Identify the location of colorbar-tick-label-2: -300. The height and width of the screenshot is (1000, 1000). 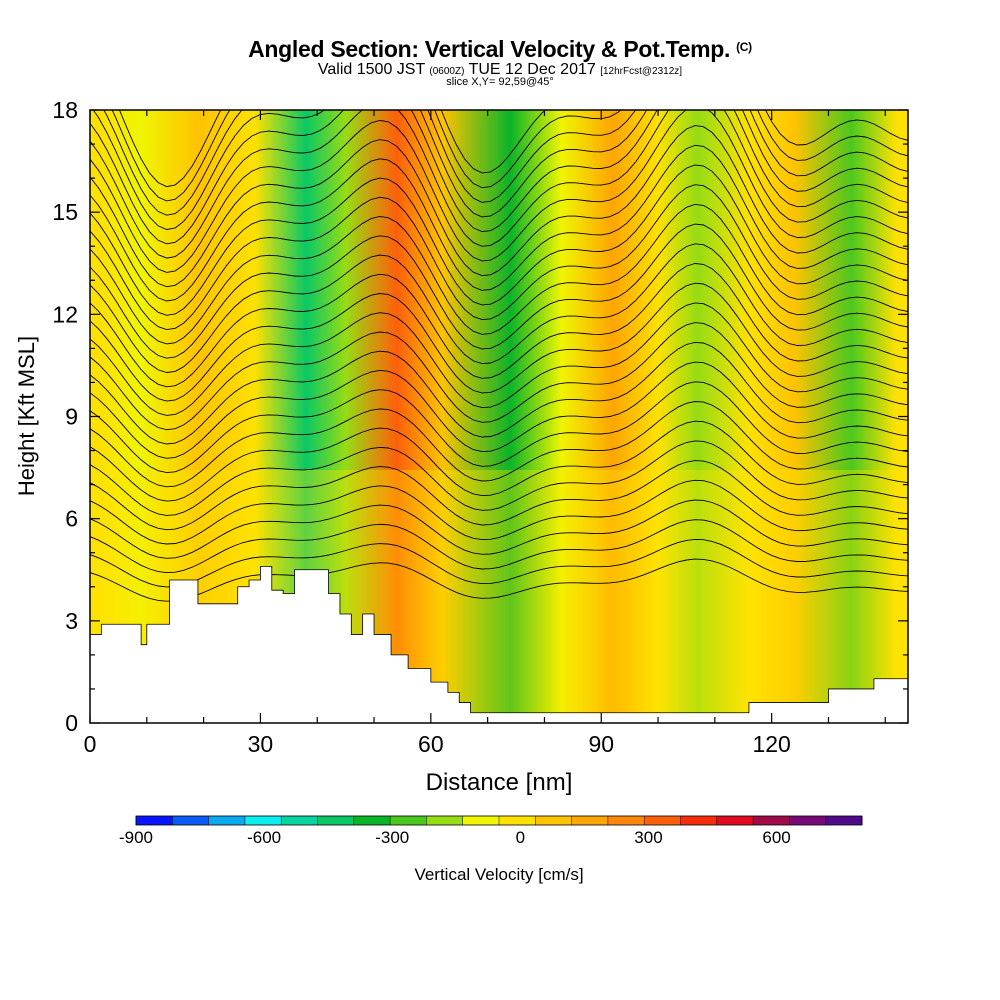
(392, 837).